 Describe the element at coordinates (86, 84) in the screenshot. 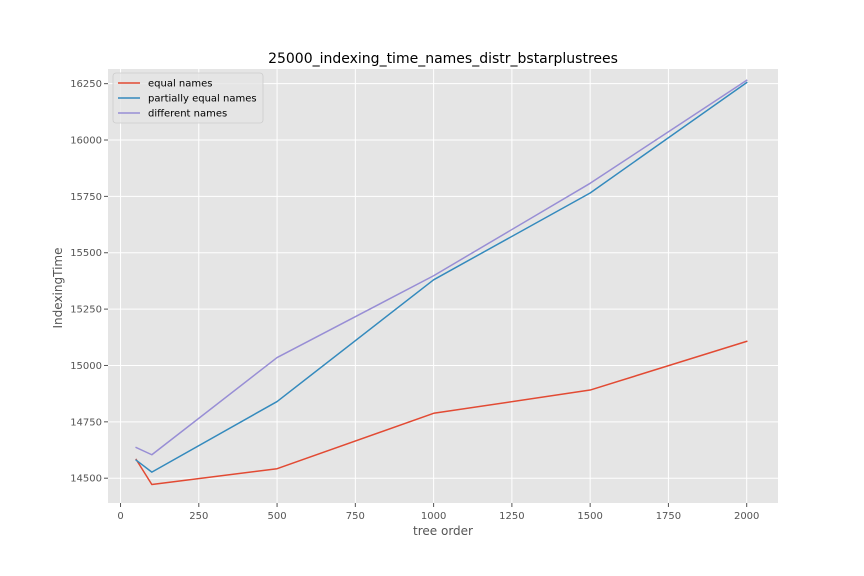

I see `y-tick-label: 16250` at that location.